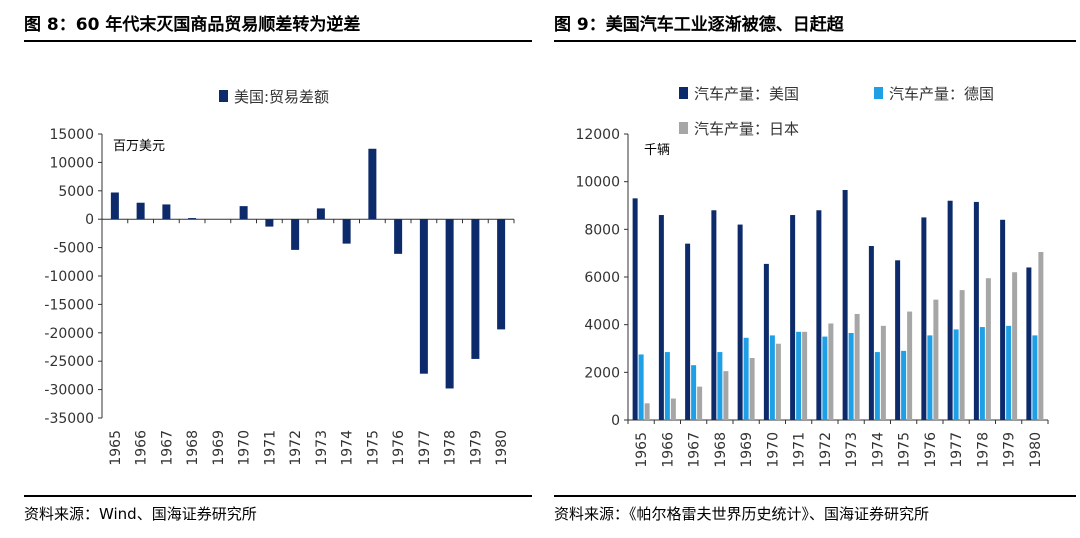 This screenshot has height=538, width=1080. I want to click on unit-label: 千辆, so click(657, 150).